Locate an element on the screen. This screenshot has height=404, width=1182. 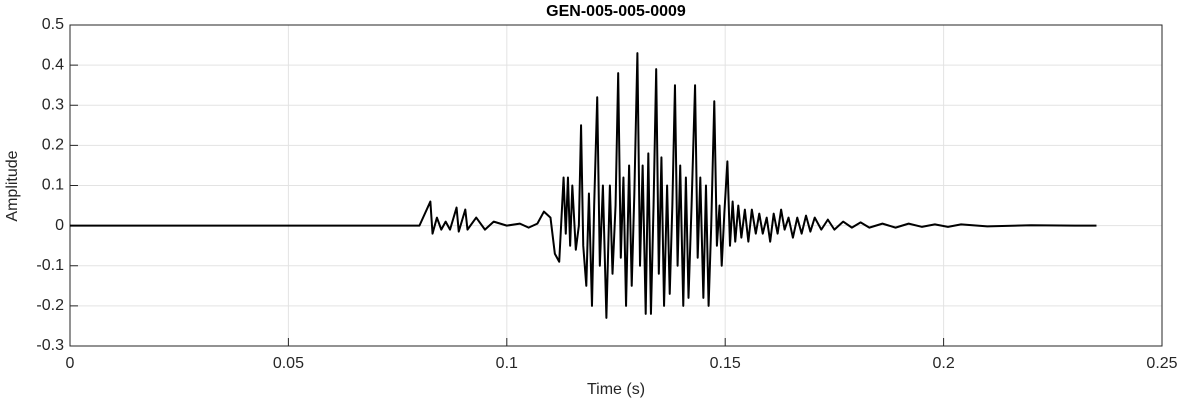
y-tick-label: 0.5 is located at coordinates (53, 24).